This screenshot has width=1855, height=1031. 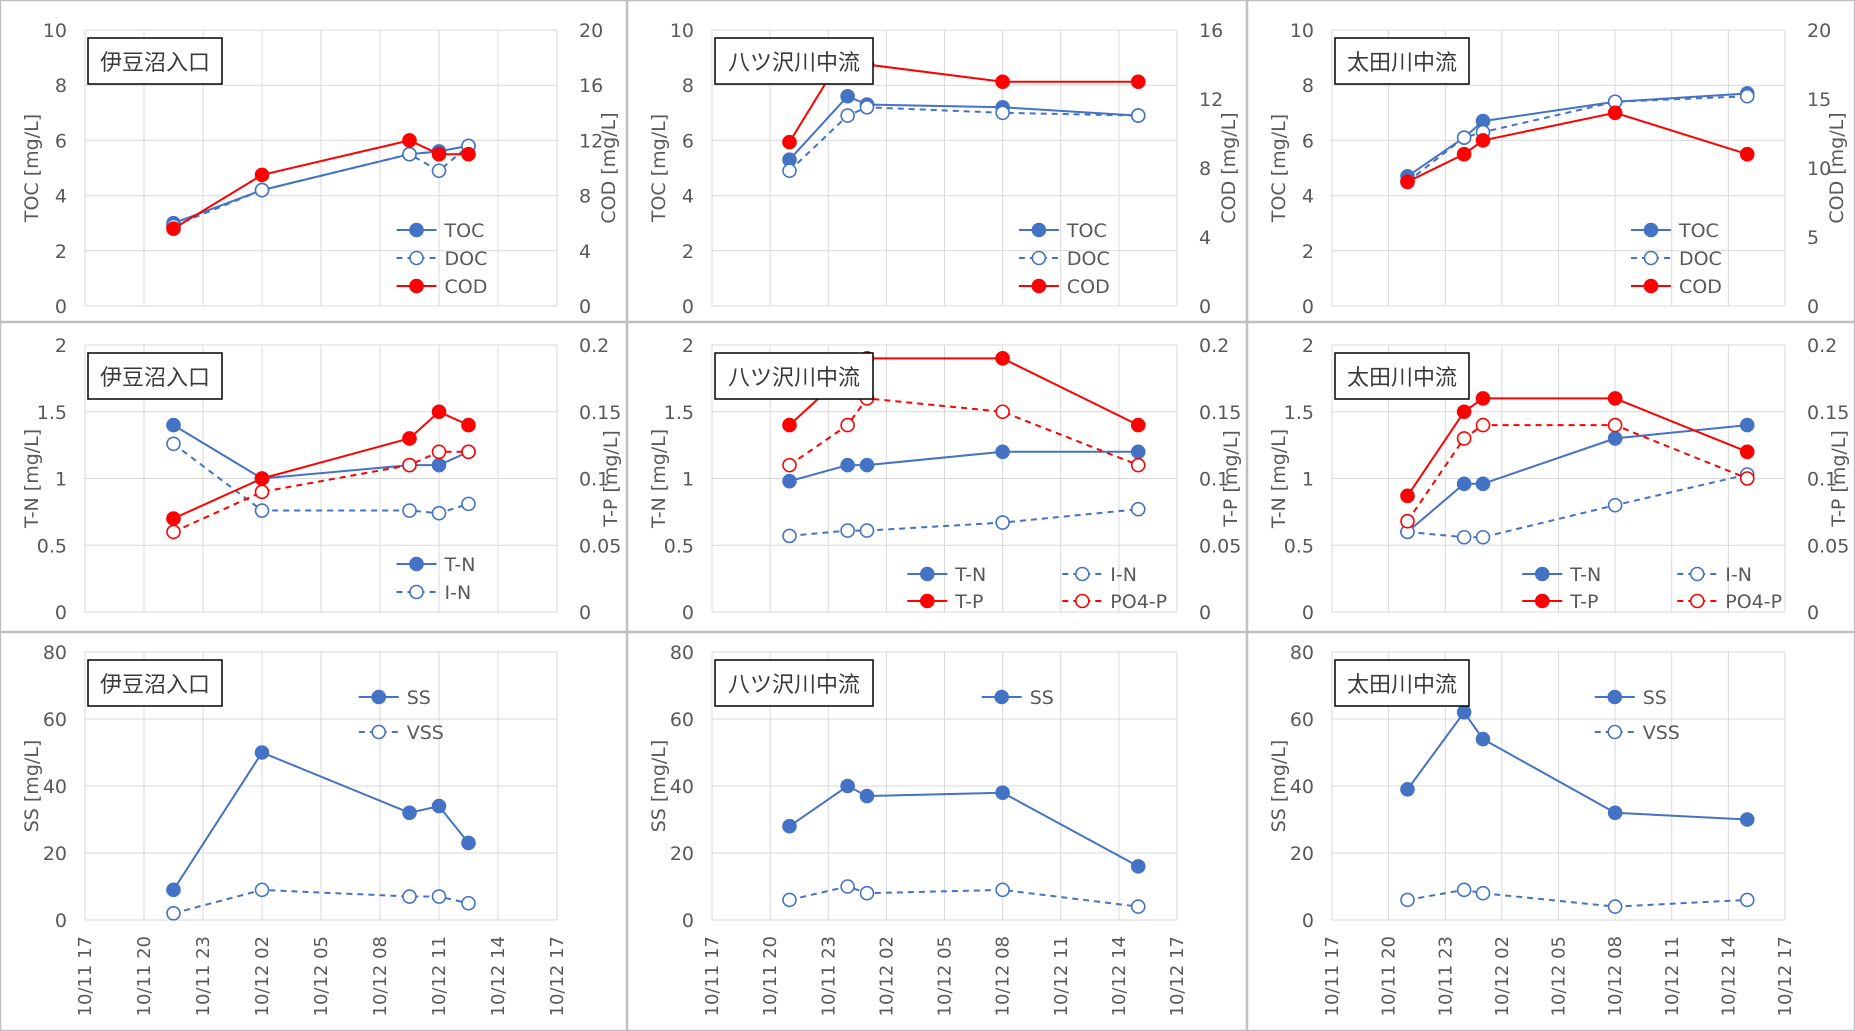 What do you see at coordinates (1813, 613) in the screenshot?
I see `y2-tick-label: 0` at bounding box center [1813, 613].